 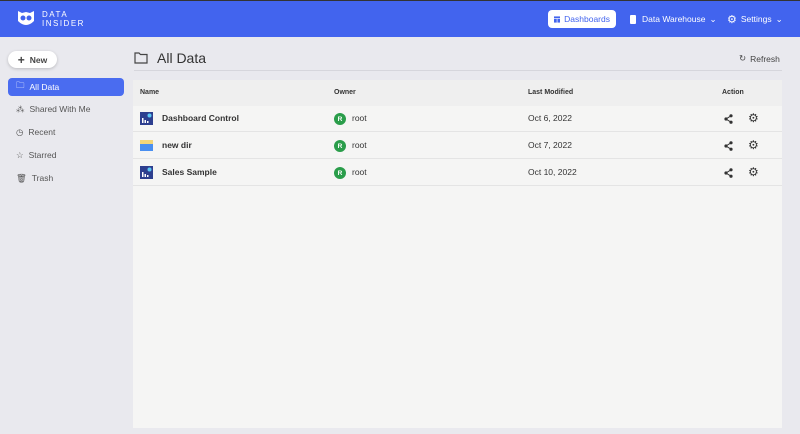 I want to click on column-header-action: Action, so click(x=733, y=92).